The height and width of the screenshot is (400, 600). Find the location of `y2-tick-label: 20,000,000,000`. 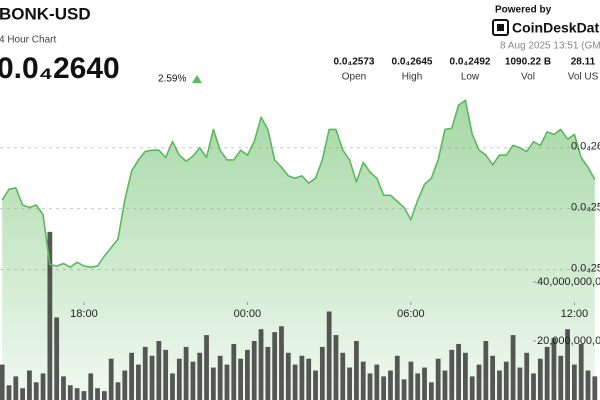

y2-tick-label: 20,000,000,000 is located at coordinates (568, 341).